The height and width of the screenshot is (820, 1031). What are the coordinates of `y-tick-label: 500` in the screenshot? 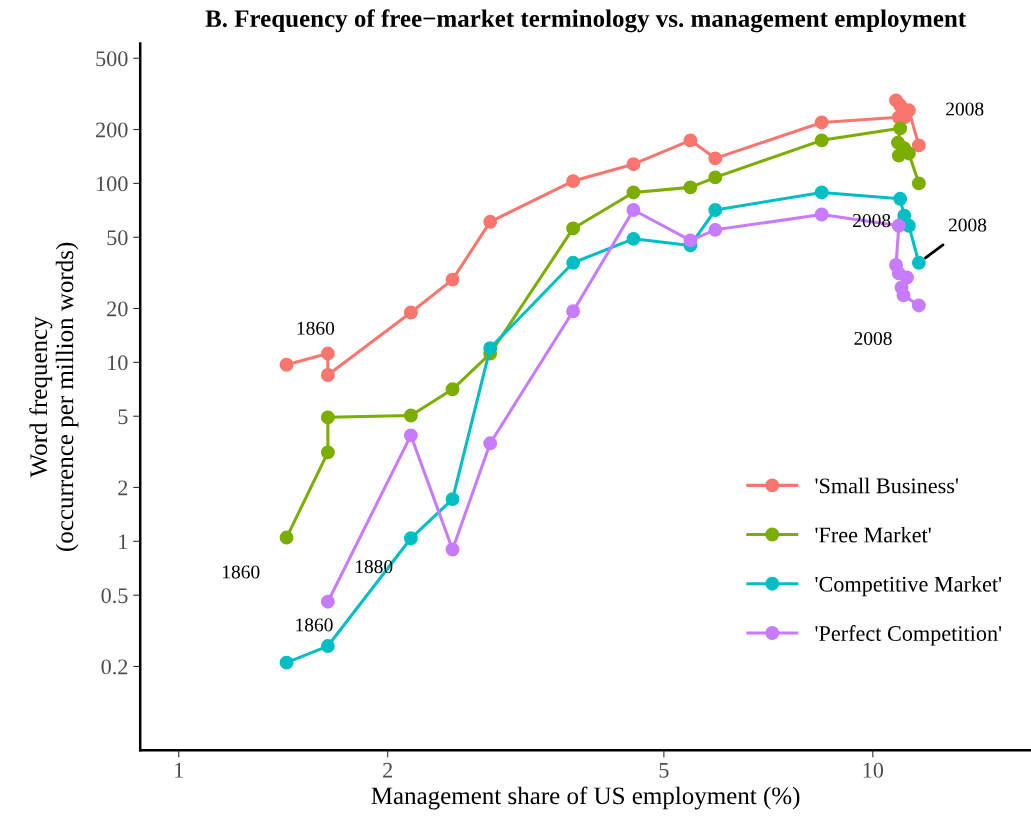 It's located at (112, 59).